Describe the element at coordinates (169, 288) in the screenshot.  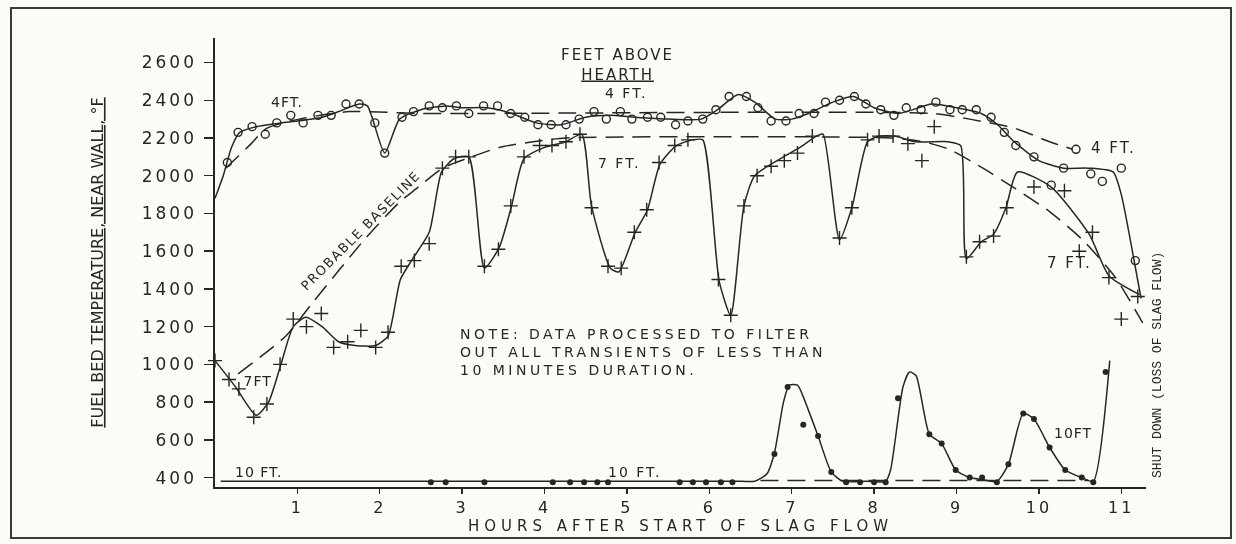
I see `y-tick-label: 1400` at that location.